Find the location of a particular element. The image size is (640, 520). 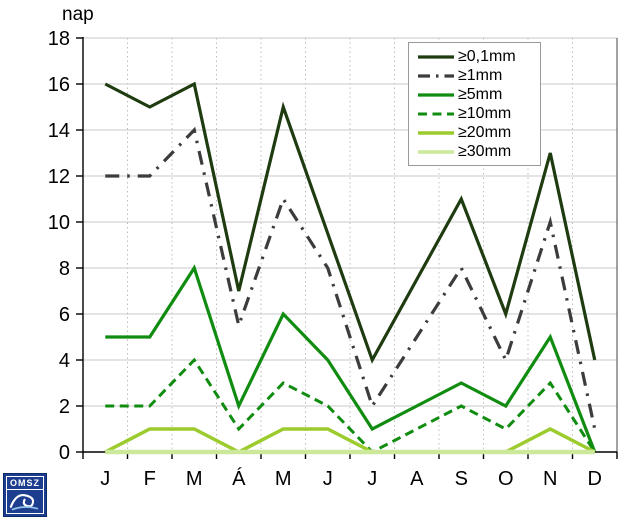

x-axis-label: F is located at coordinates (150, 479).